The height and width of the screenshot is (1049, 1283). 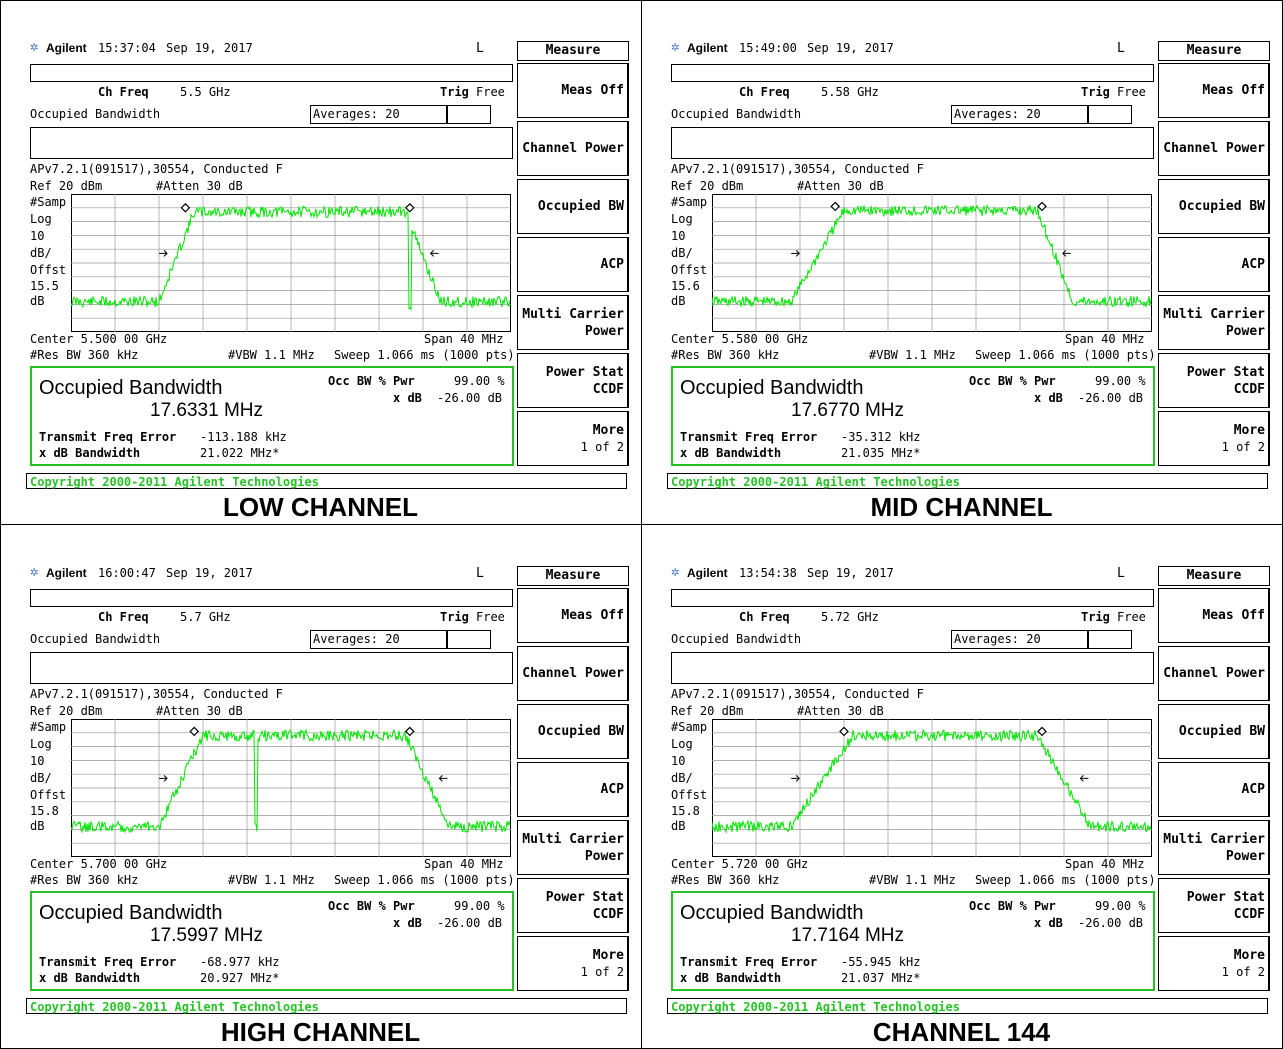 I want to click on softkey-label: Channel Power, so click(x=1214, y=673).